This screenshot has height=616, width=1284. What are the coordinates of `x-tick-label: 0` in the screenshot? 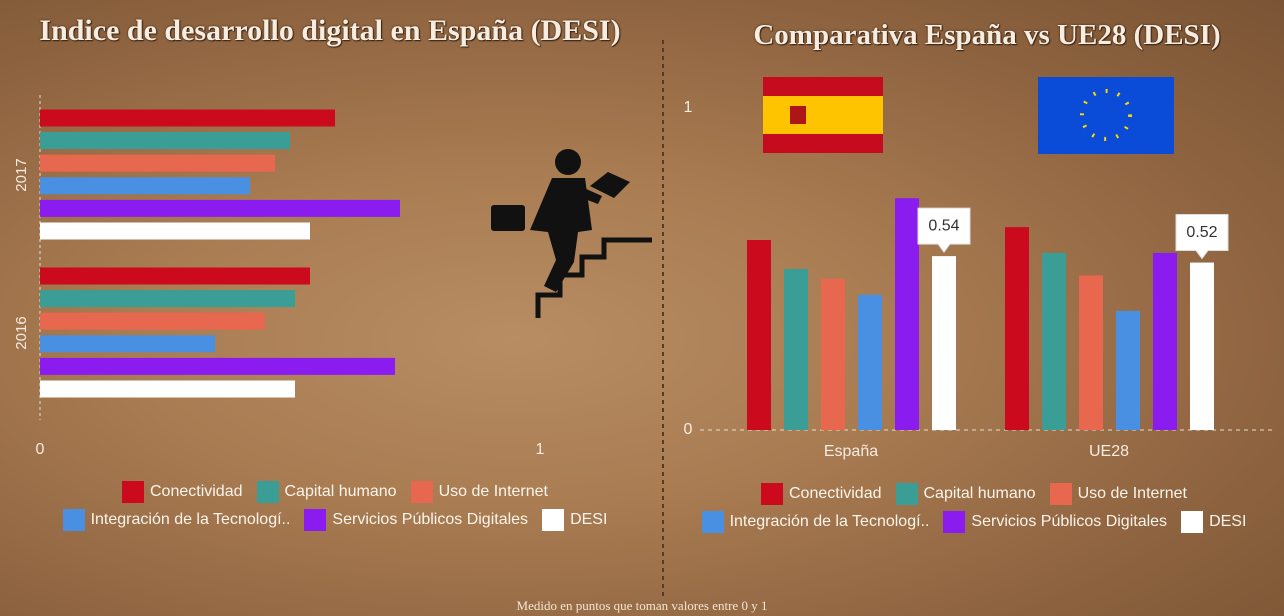 It's located at (40, 449).